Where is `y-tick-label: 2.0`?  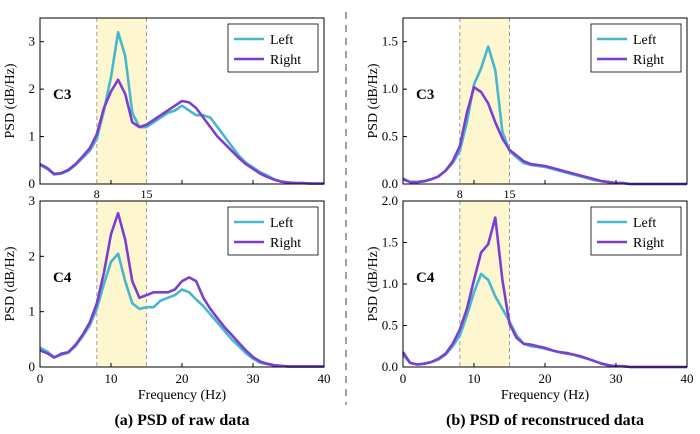
y-tick-label: 2.0 is located at coordinates (390, 200).